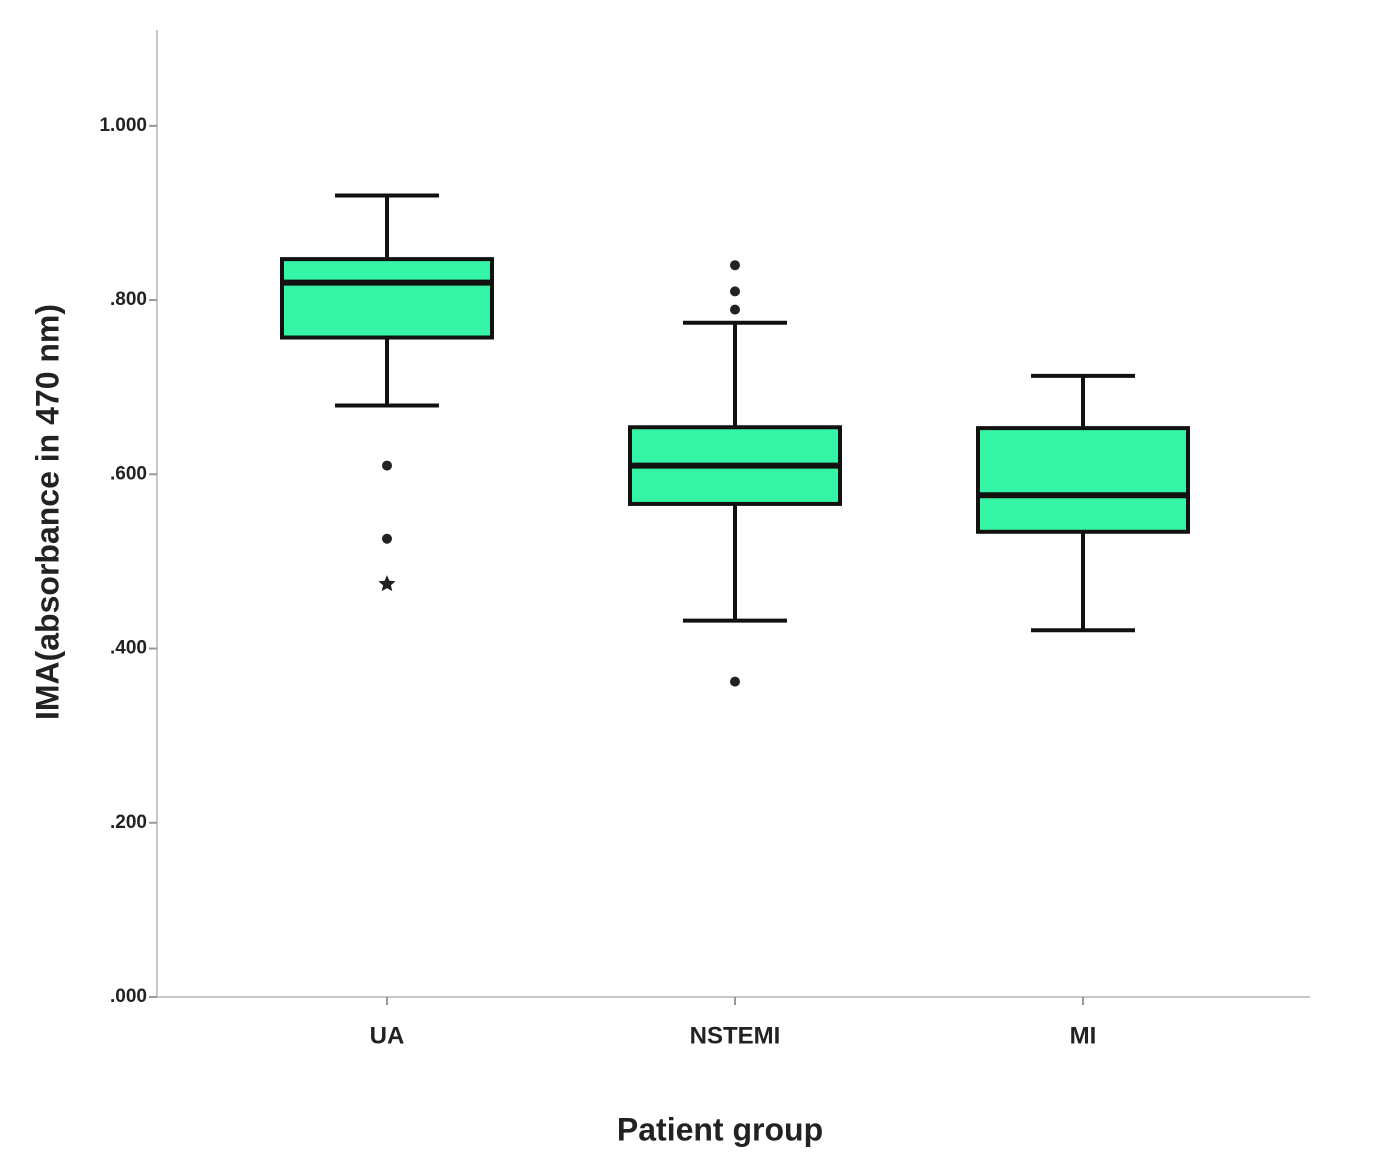 This screenshot has height=1176, width=1376. Describe the element at coordinates (47, 512) in the screenshot. I see `y-axis-title: IMA(absorbance in 470 nm)` at that location.